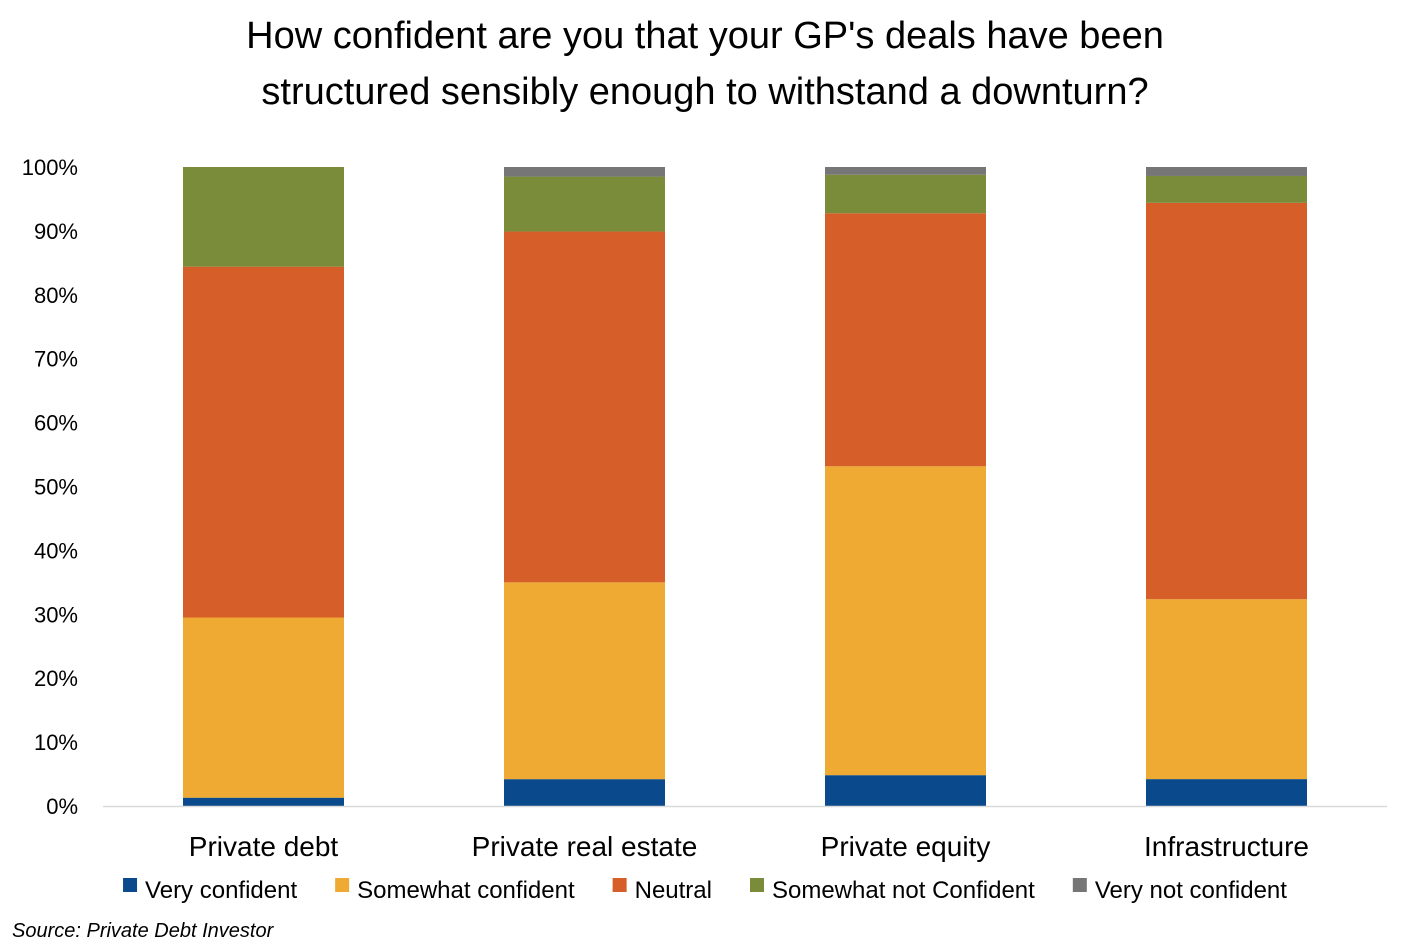  What do you see at coordinates (906, 846) in the screenshot?
I see `x-category-label: Private equity` at bounding box center [906, 846].